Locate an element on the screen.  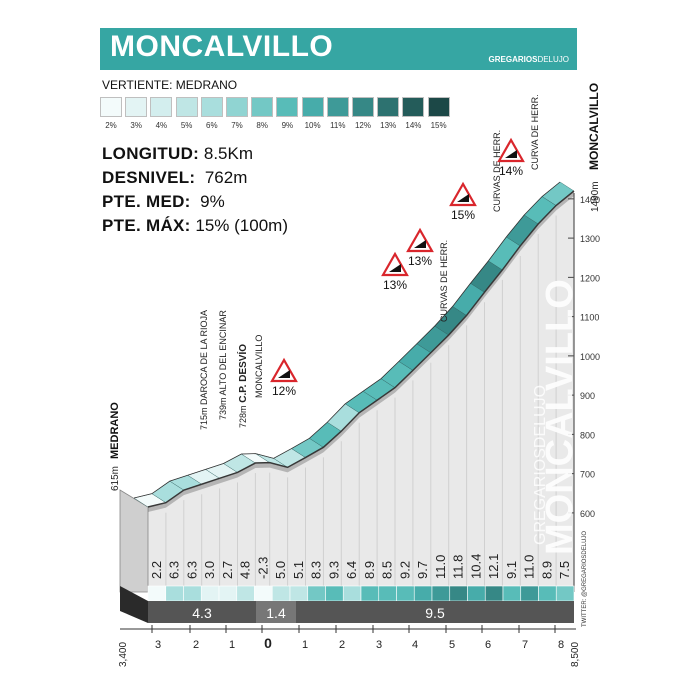
y-tick-label: 800 is located at coordinates (587, 435).